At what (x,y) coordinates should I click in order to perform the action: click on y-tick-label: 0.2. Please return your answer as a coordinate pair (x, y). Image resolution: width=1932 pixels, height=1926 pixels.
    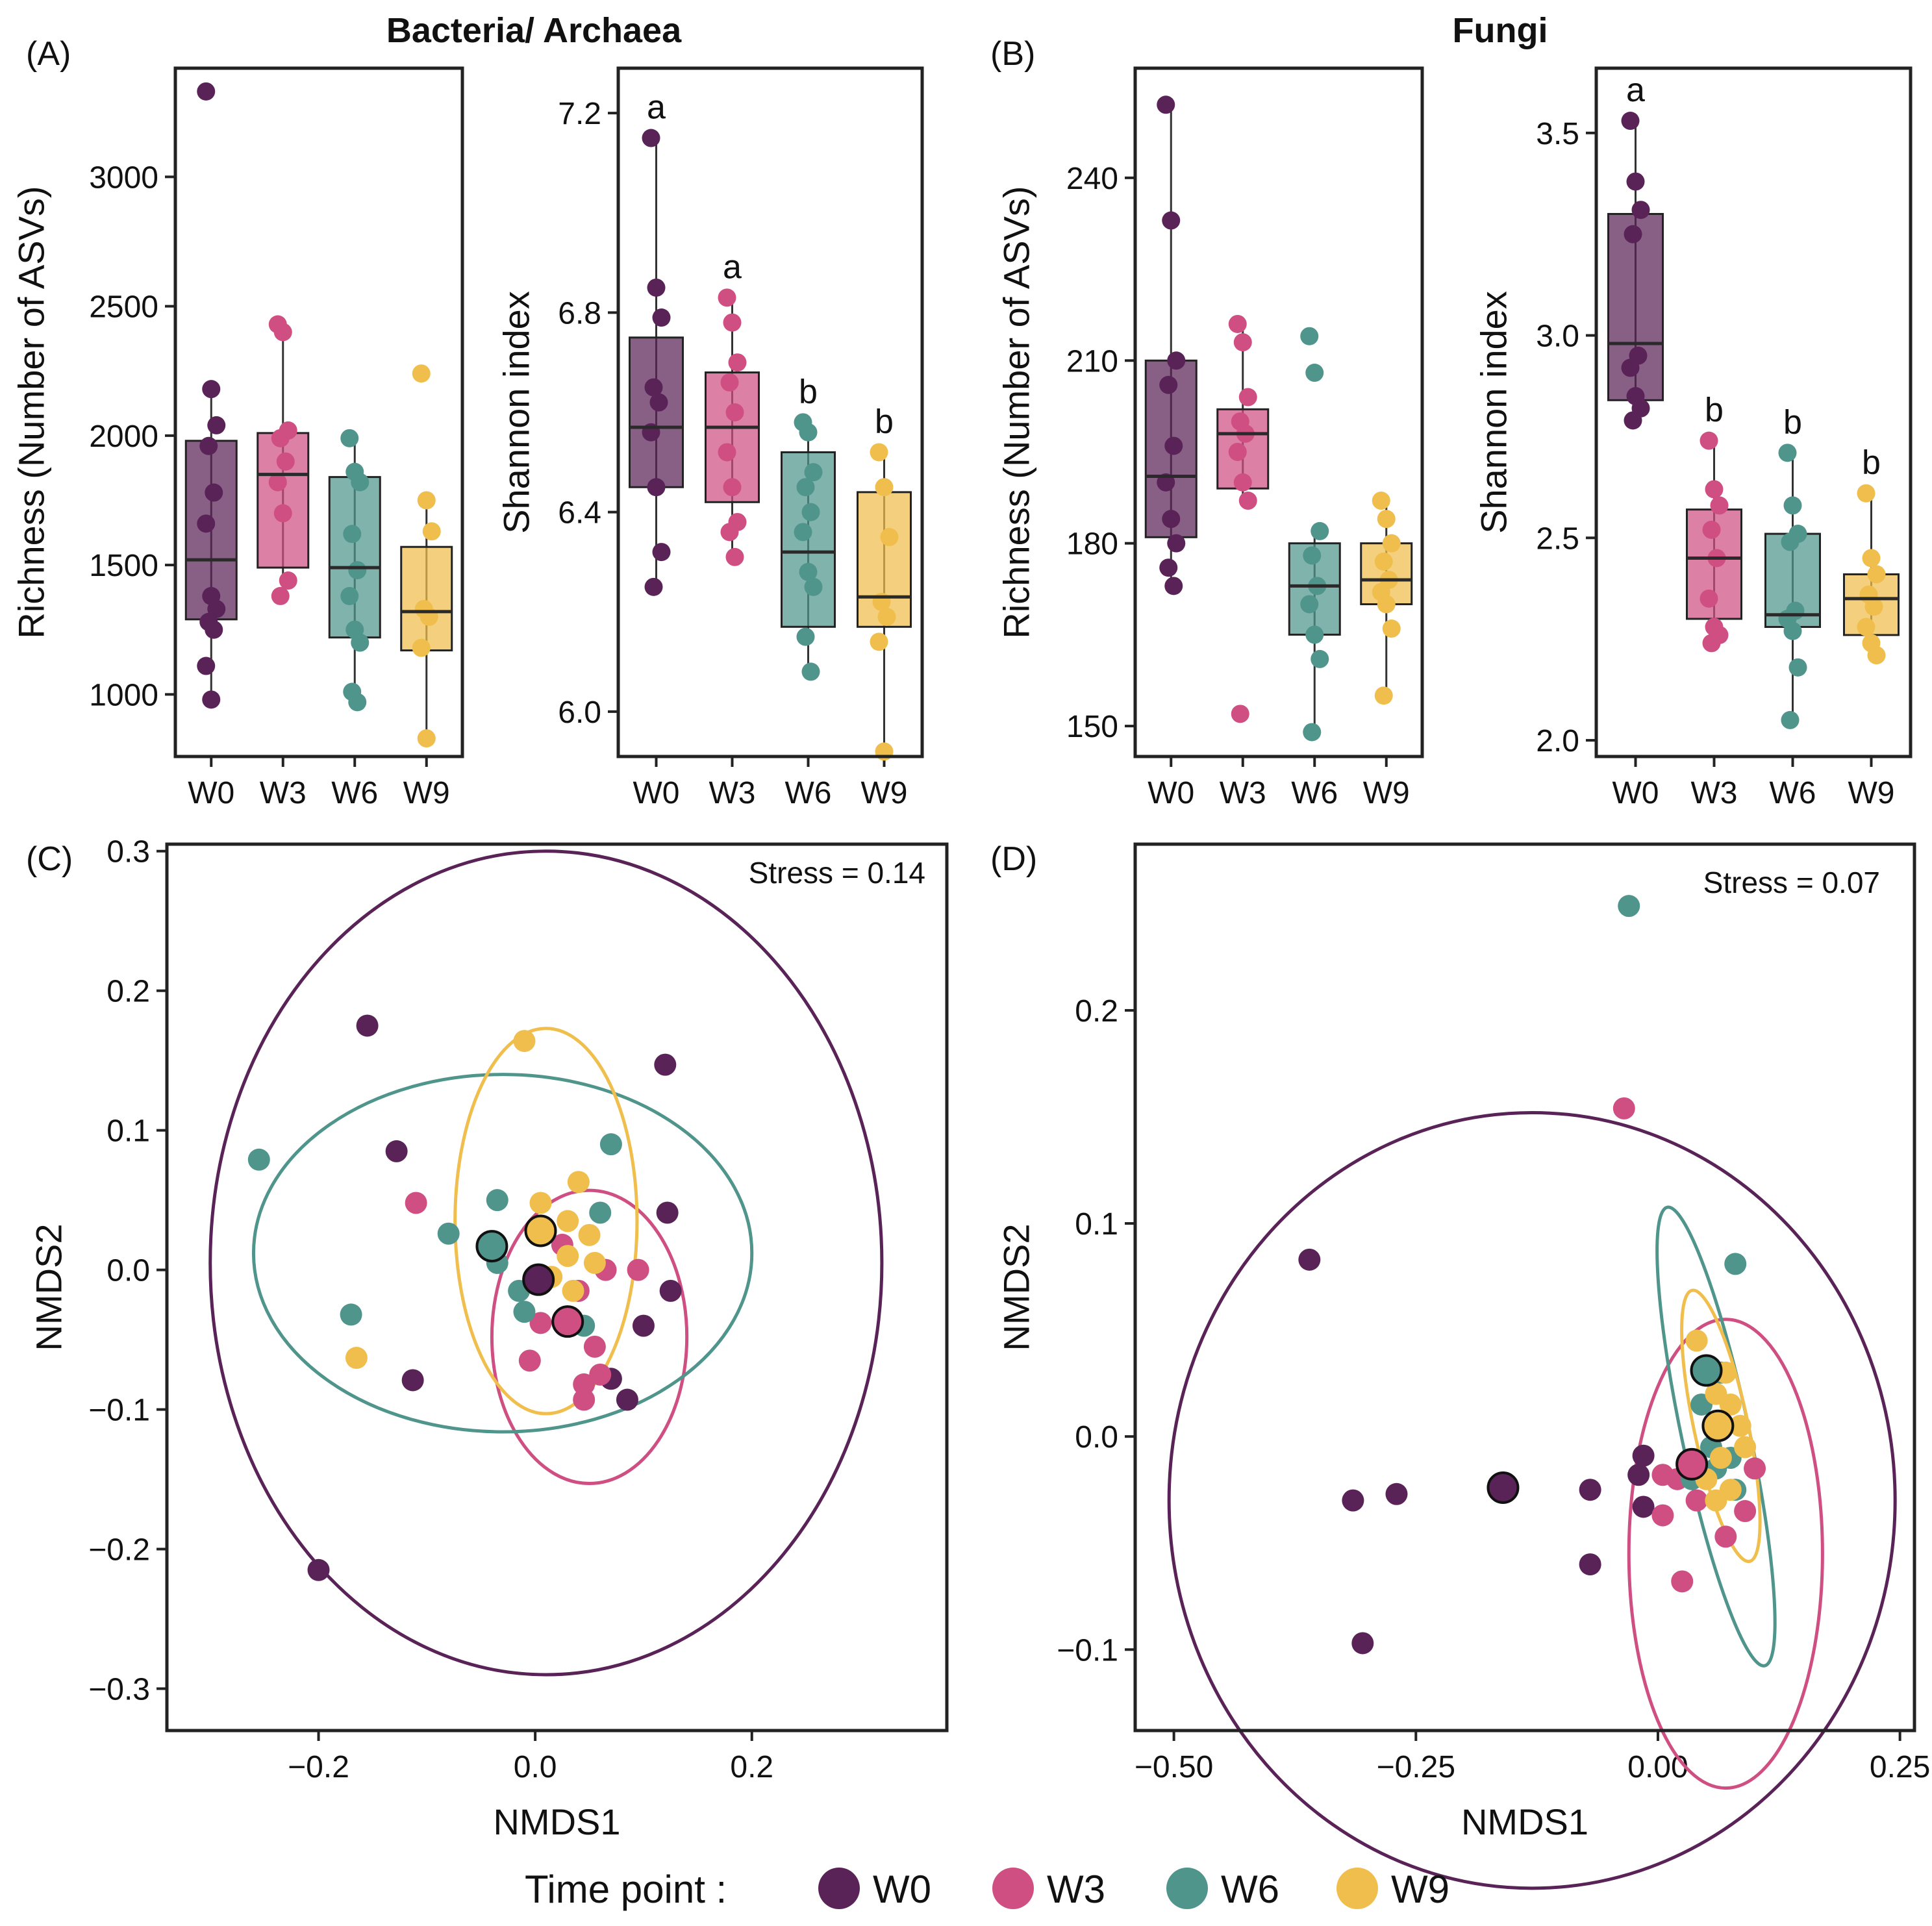
    Looking at the image, I should click on (1096, 1011).